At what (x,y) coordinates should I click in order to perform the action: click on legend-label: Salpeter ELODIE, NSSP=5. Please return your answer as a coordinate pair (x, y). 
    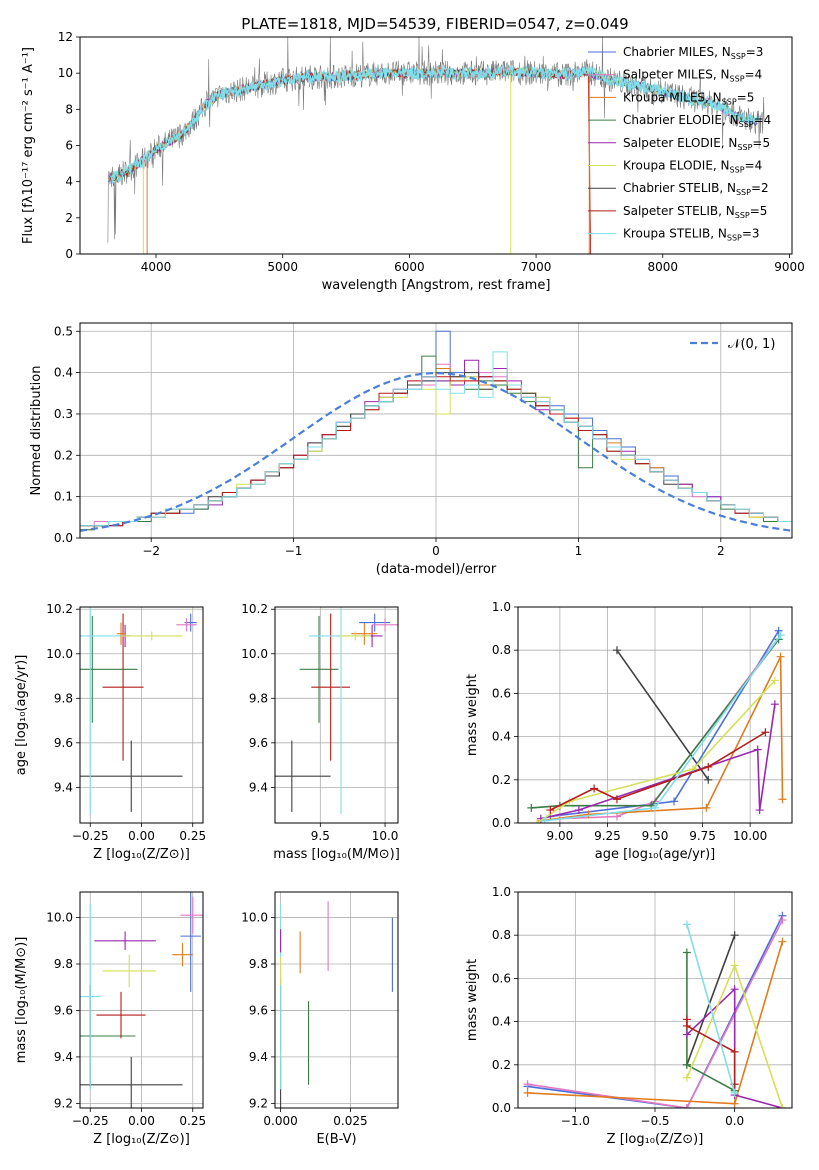
    Looking at the image, I should click on (696, 144).